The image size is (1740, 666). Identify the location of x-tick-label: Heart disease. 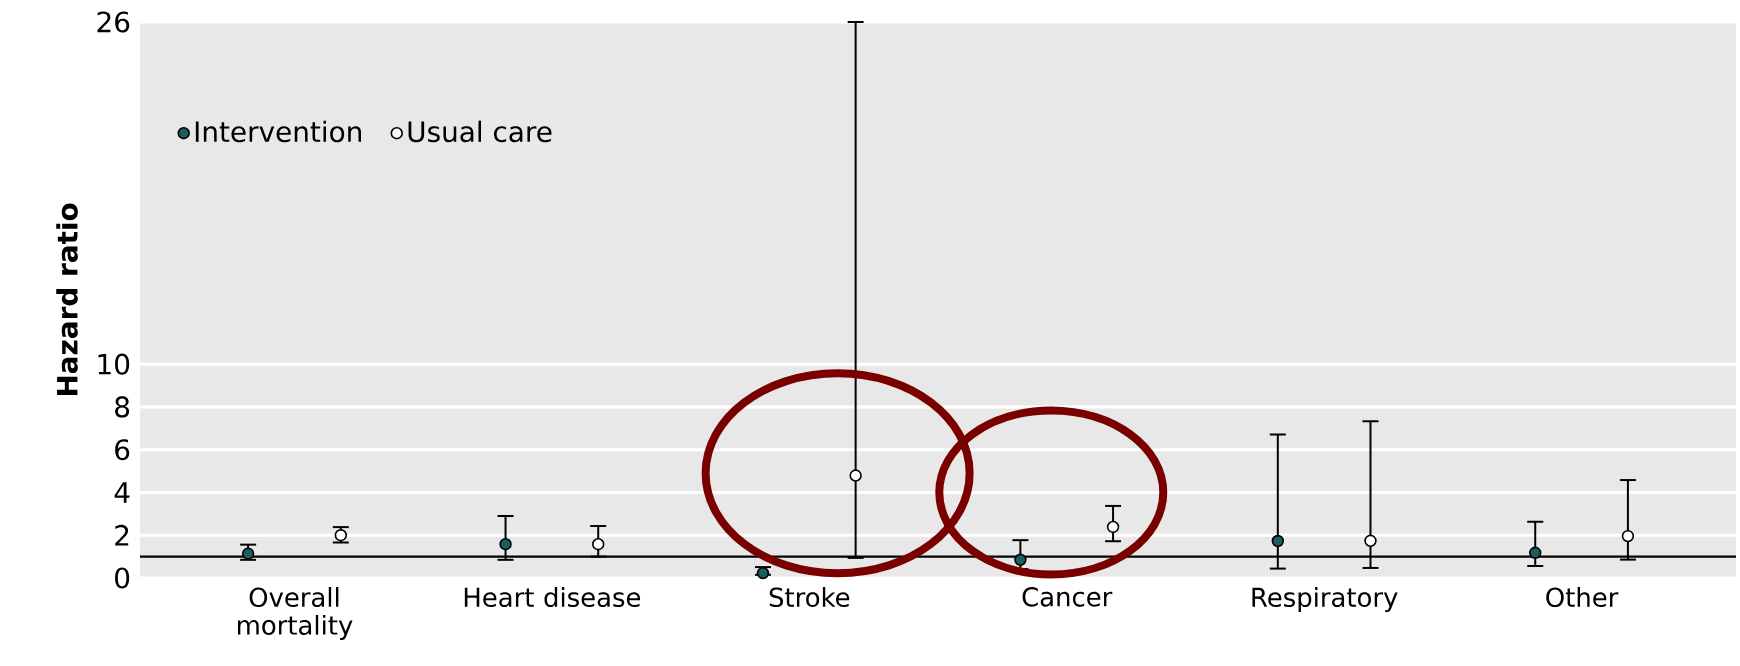
(552, 597).